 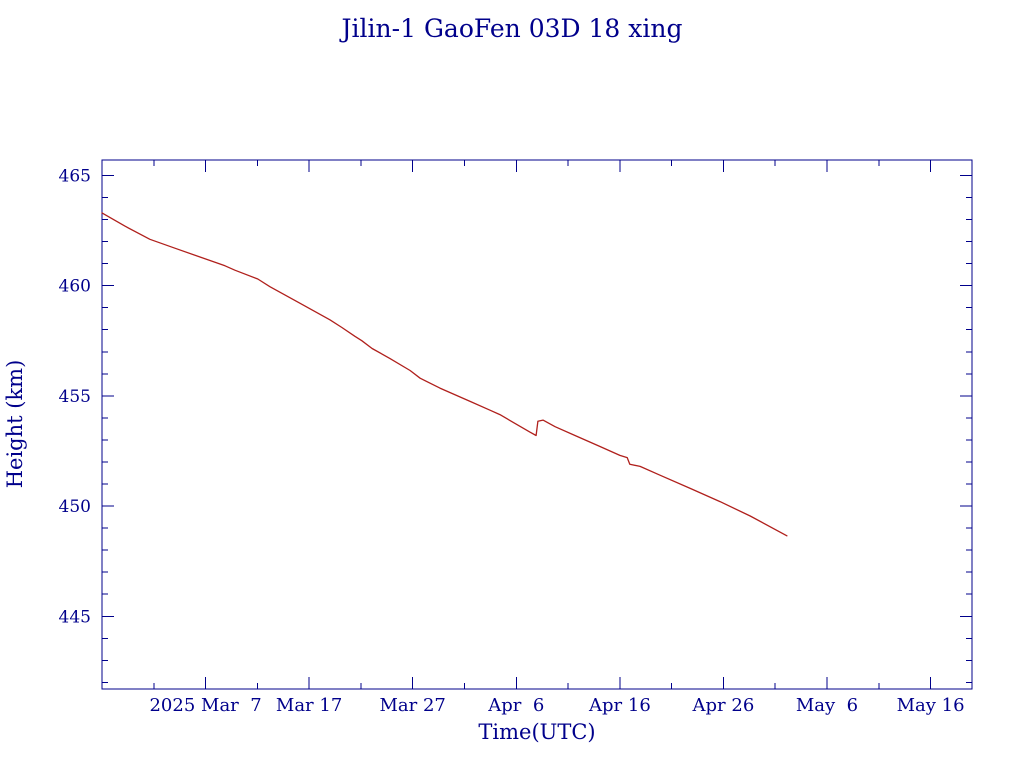 What do you see at coordinates (515, 705) in the screenshot?
I see `x-tick-label: Apr 6` at bounding box center [515, 705].